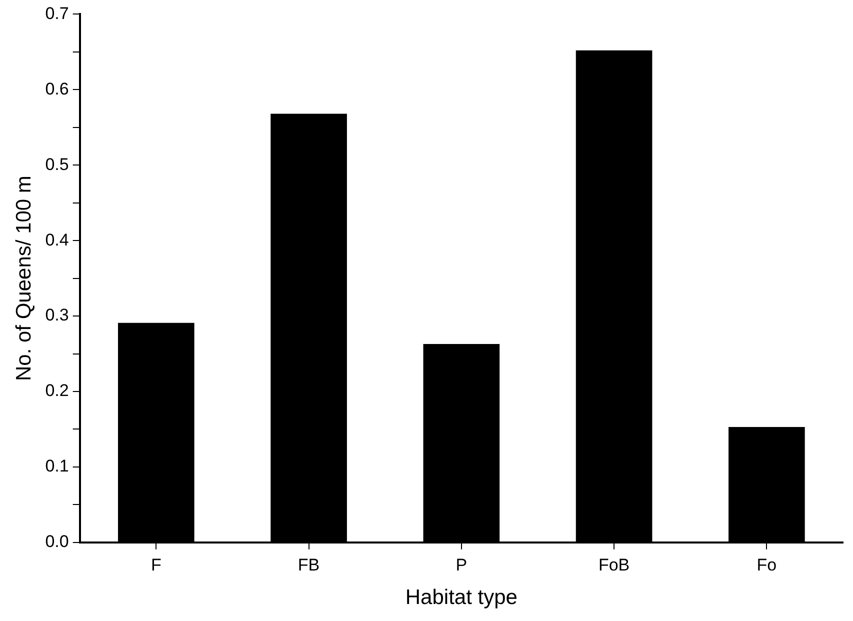 This screenshot has width=853, height=621. Describe the element at coordinates (766, 564) in the screenshot. I see `x-tick-label: Fo` at that location.